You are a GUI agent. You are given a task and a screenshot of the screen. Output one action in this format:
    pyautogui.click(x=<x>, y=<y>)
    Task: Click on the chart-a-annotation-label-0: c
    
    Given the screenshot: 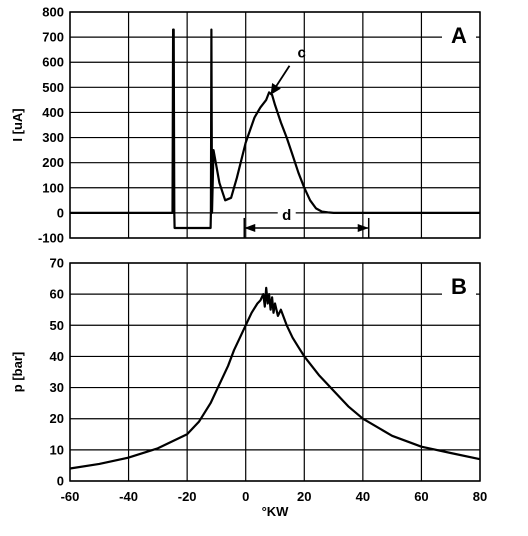 What is the action you would take?
    pyautogui.click(x=302, y=53)
    